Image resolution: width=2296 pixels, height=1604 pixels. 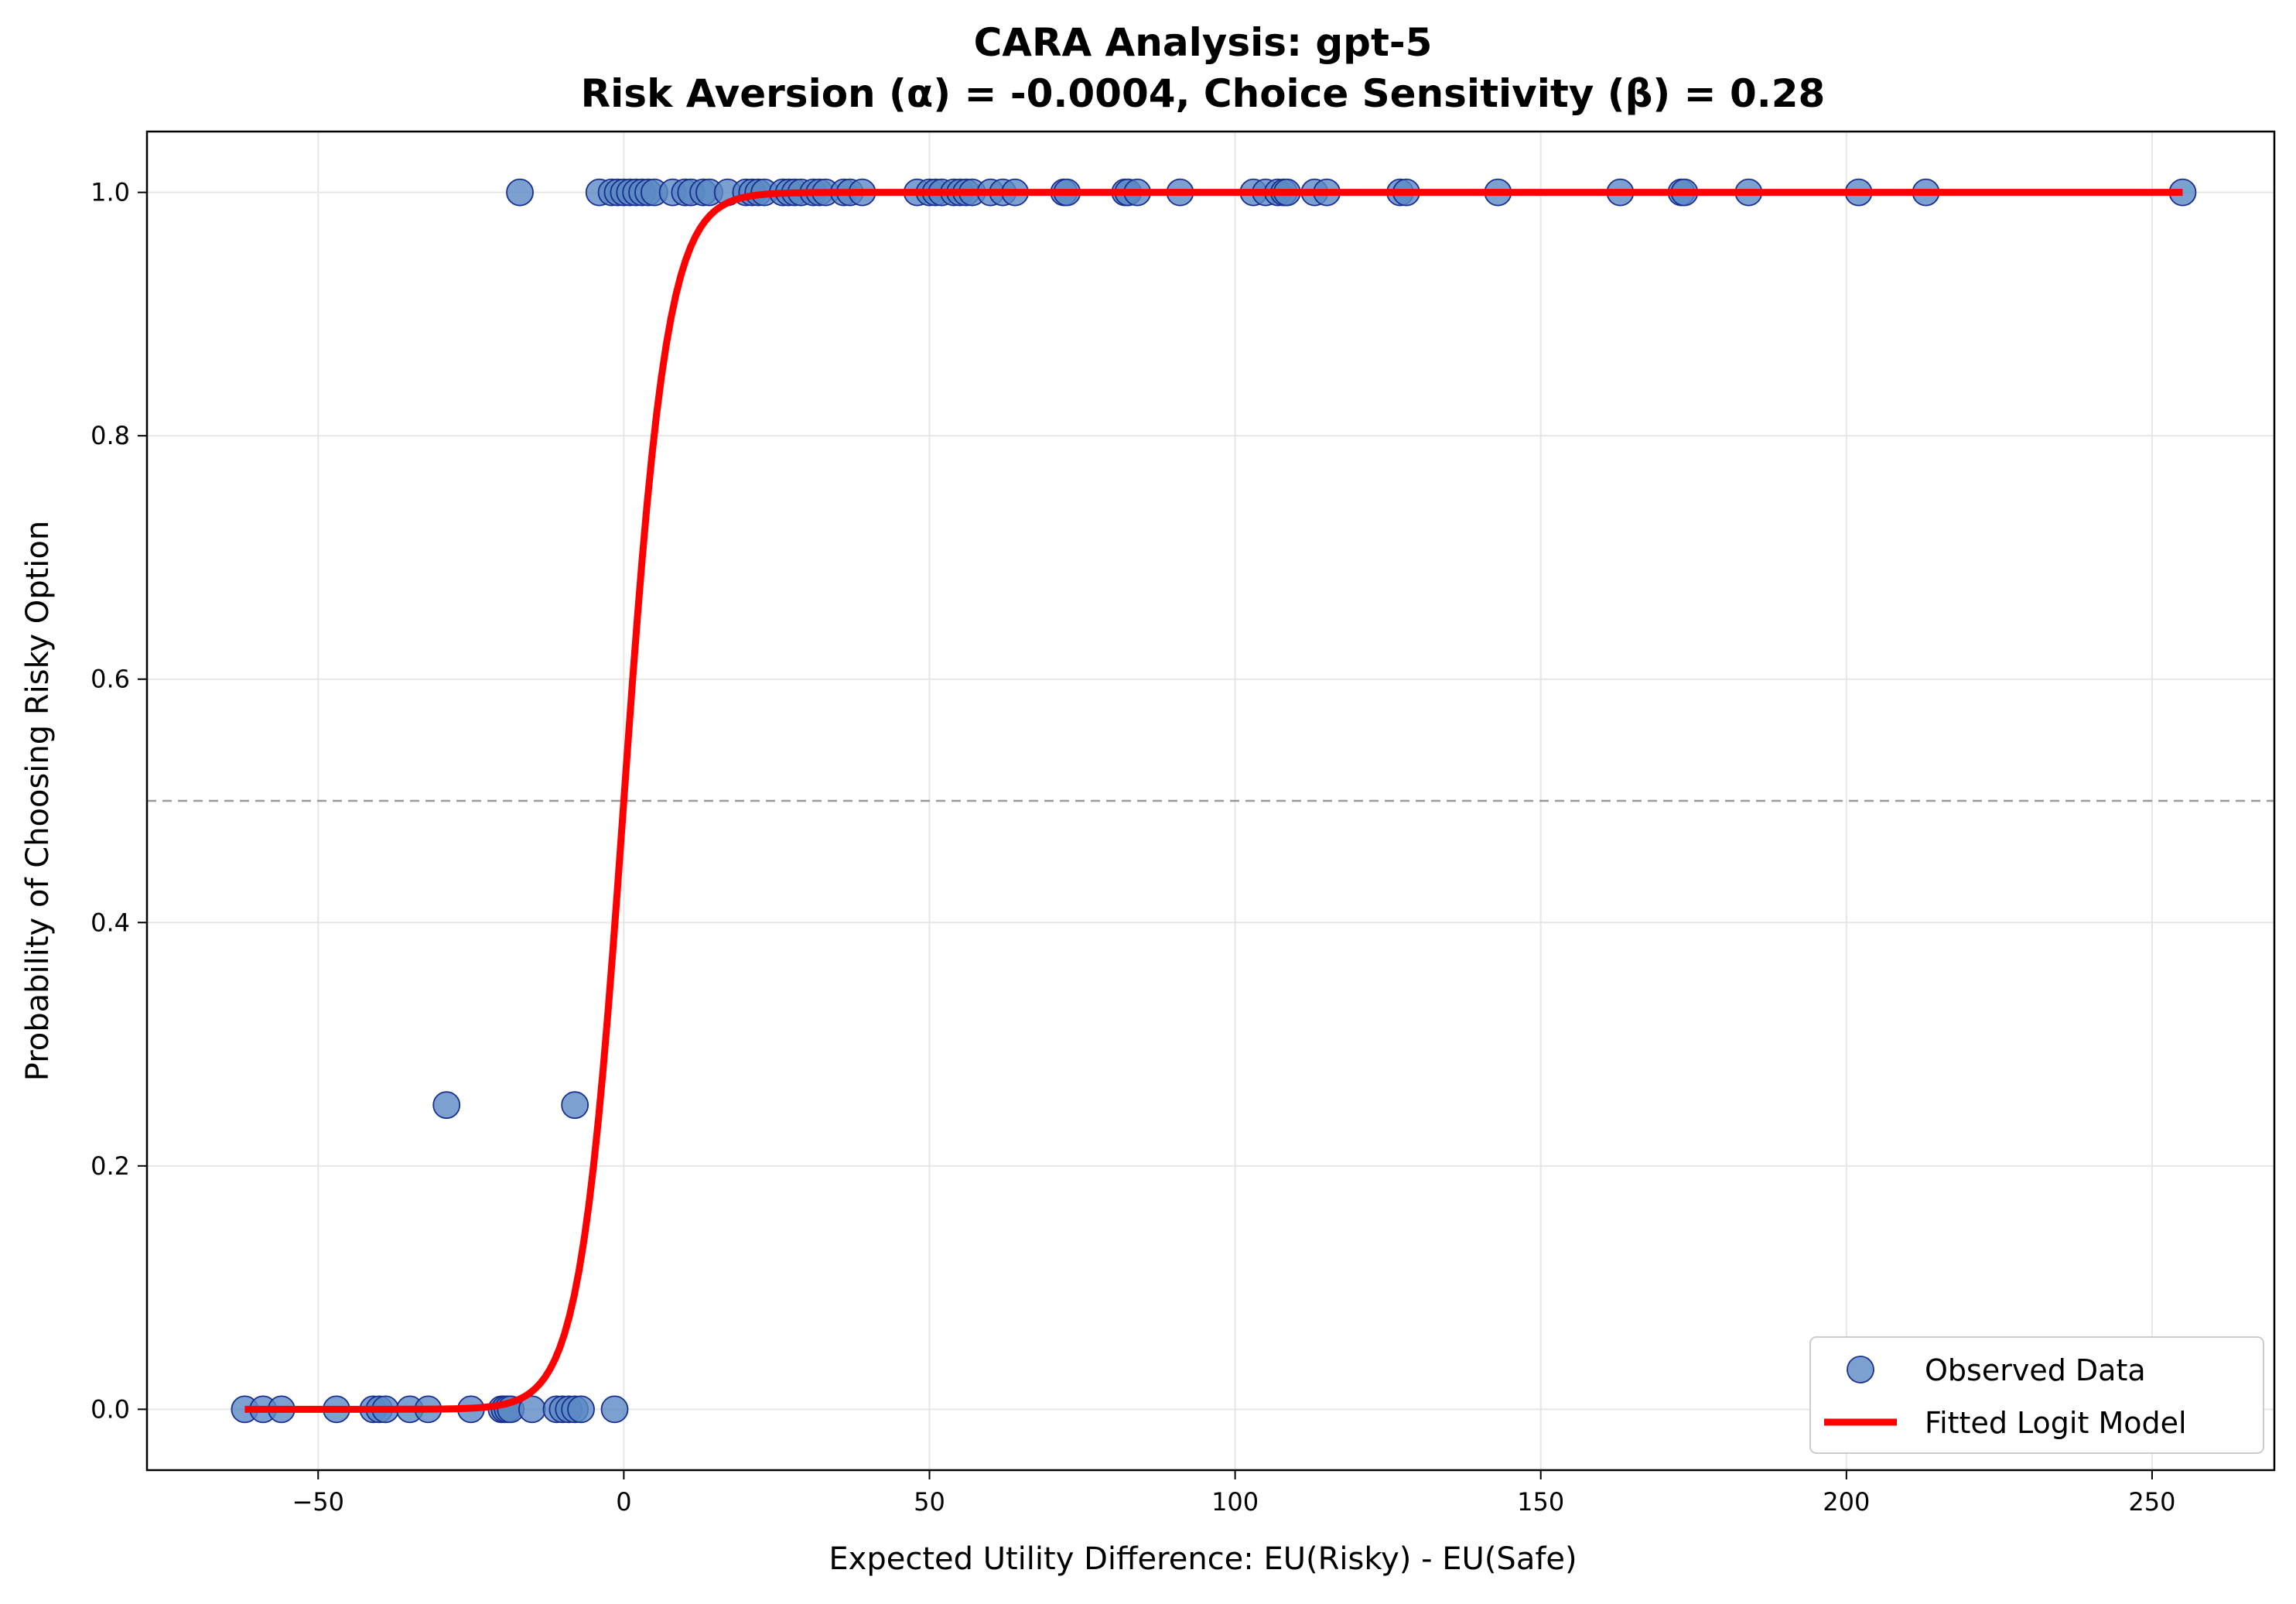 I want to click on chart-title: CARA Analysis: gpt-5, so click(x=1203, y=42).